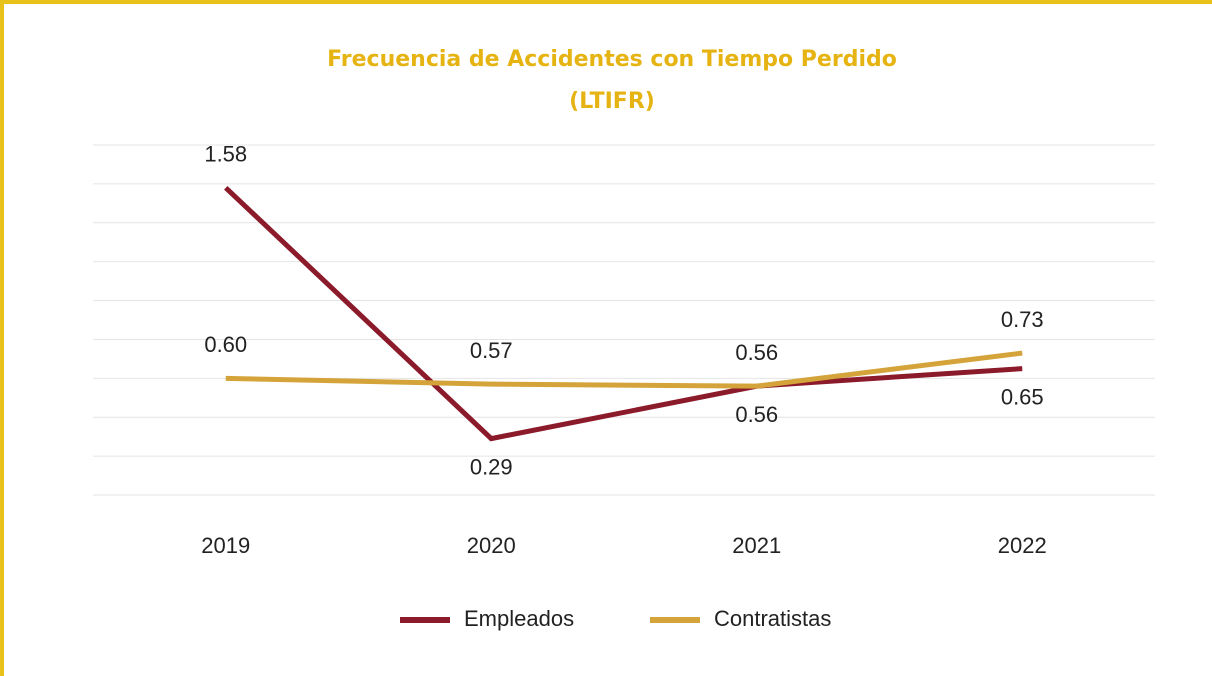 The width and height of the screenshot is (1212, 676). What do you see at coordinates (1022, 396) in the screenshot?
I see `data-label: 0.65` at bounding box center [1022, 396].